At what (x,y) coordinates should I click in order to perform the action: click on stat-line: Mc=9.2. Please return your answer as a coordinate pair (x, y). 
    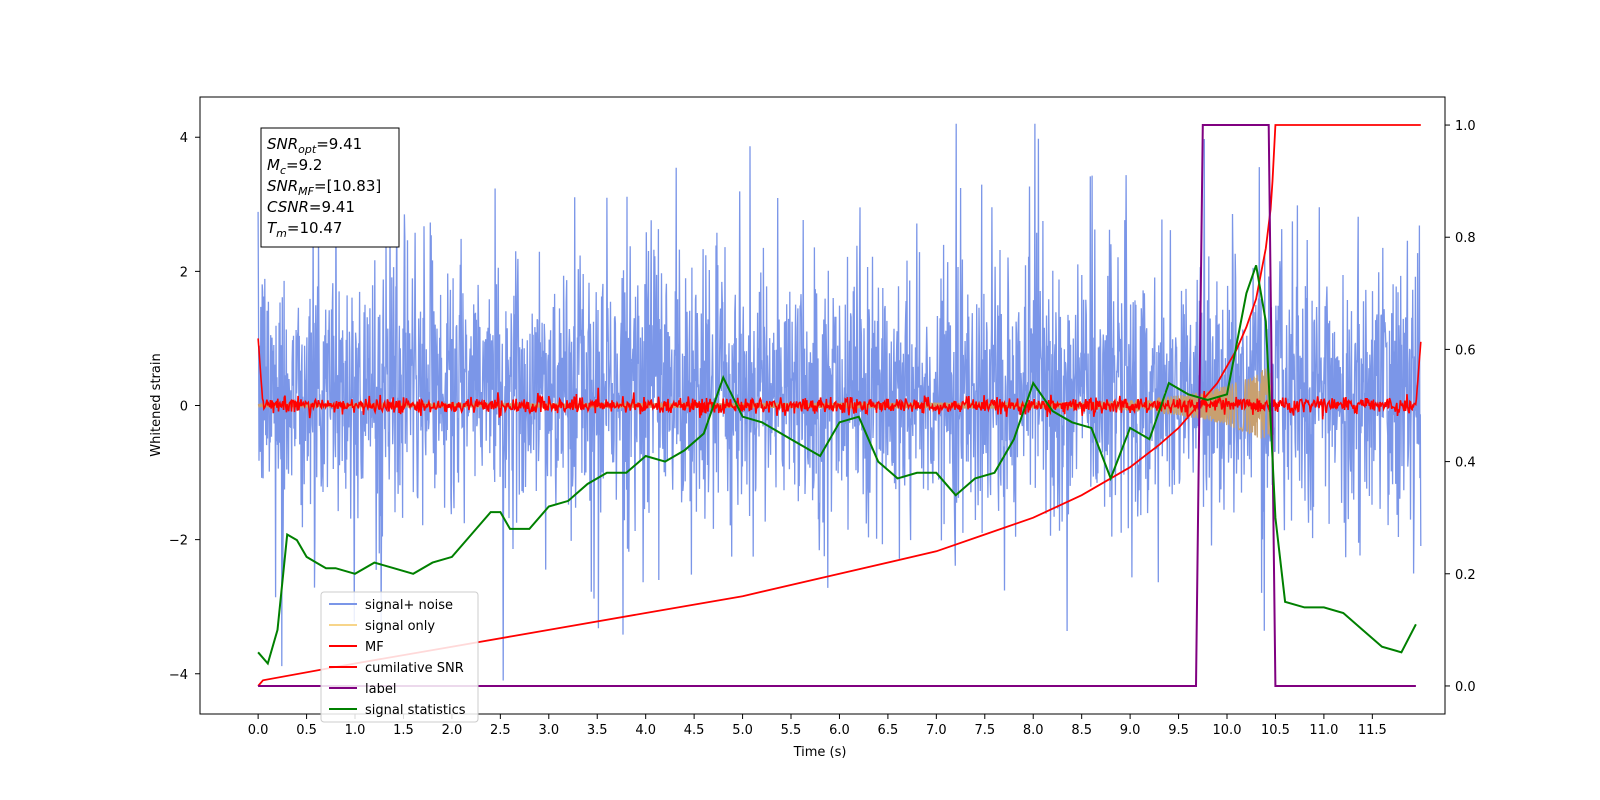
    Looking at the image, I should click on (294, 166).